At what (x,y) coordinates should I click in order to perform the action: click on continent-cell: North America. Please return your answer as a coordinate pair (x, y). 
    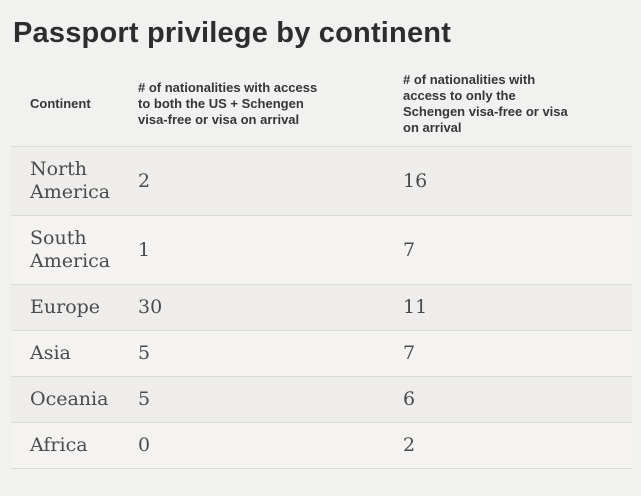
    Looking at the image, I should click on (73, 181).